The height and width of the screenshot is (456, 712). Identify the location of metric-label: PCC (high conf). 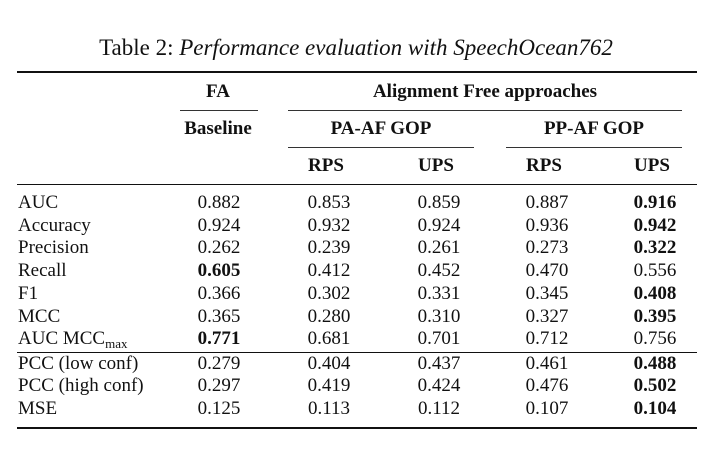
(81, 385).